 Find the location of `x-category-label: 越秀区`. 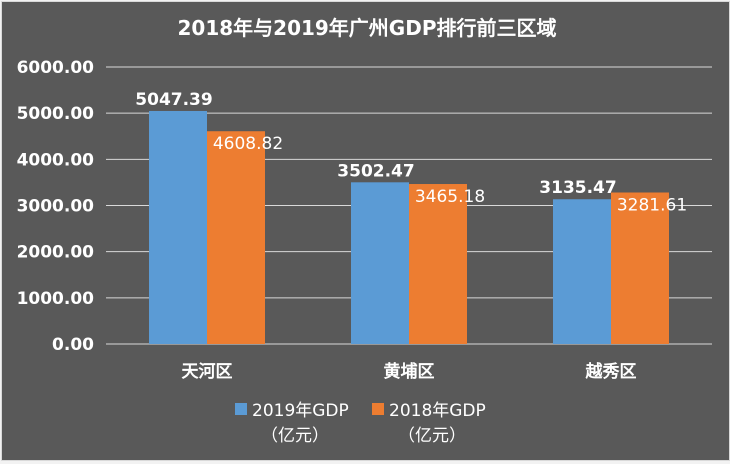

x-category-label: 越秀区 is located at coordinates (611, 371).